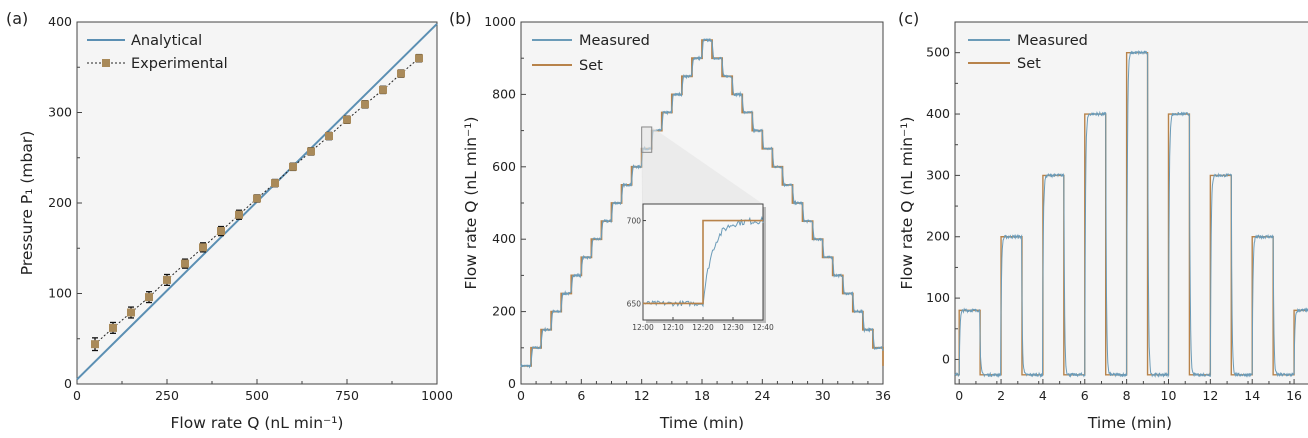 The height and width of the screenshot is (438, 1308). Describe the element at coordinates (702, 165) in the screenshot. I see `zoom-shade` at that location.